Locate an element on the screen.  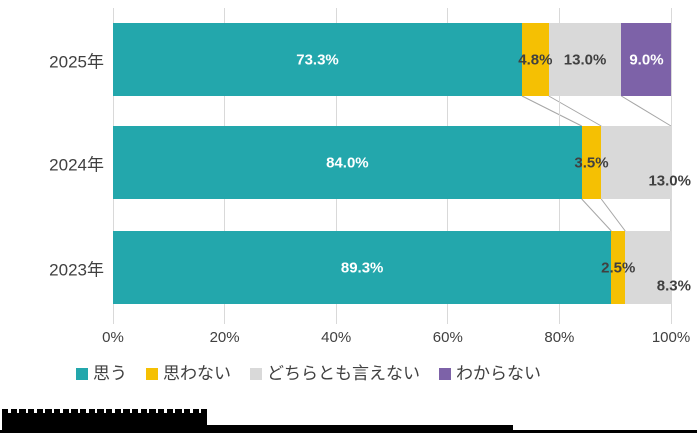
axis-tick-label: 80% is located at coordinates (559, 337).